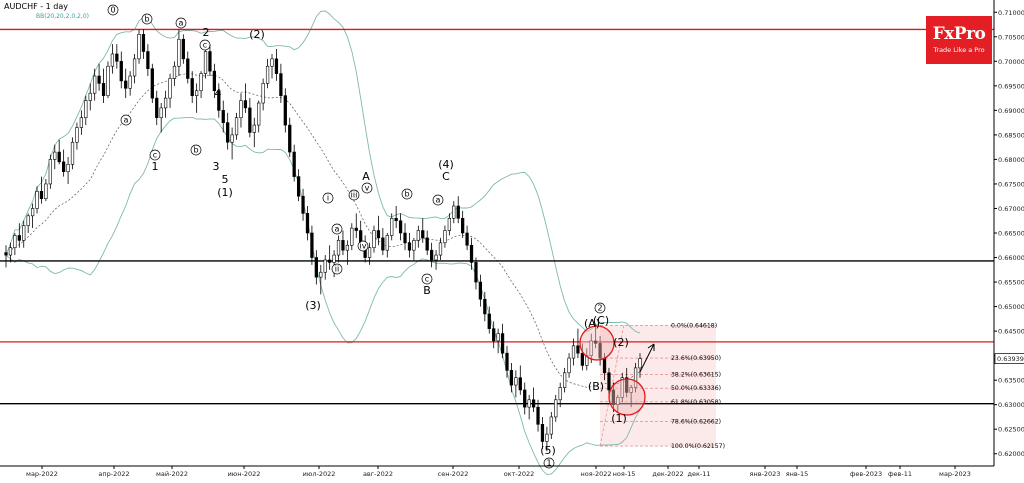  I want to click on fibonacci-label: 61.8%(0.63058), so click(696, 402).